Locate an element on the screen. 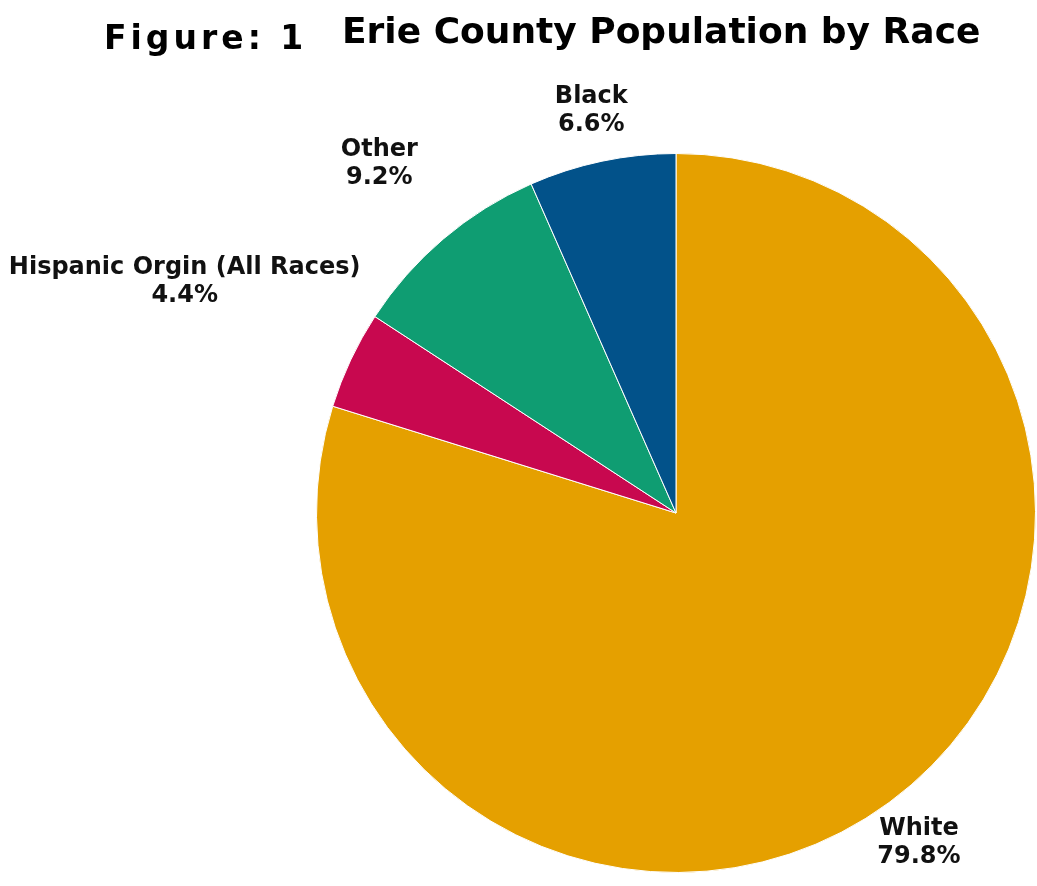 This screenshot has width=1037, height=886. data-label: 9.2% is located at coordinates (379, 175).